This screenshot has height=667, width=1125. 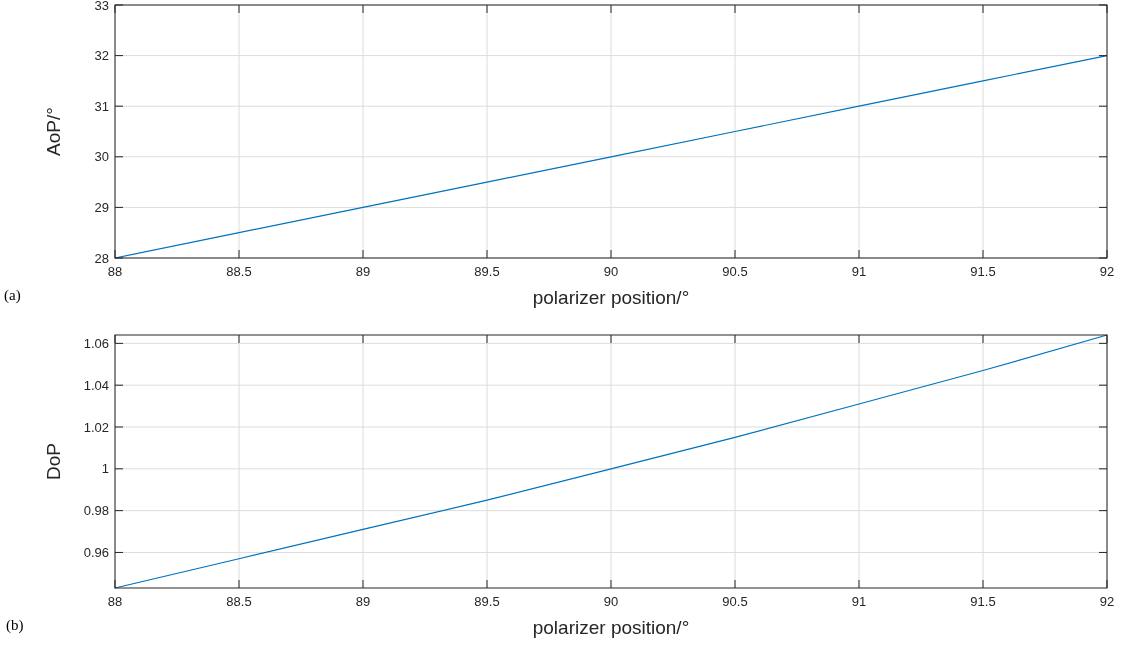 What do you see at coordinates (101, 6) in the screenshot?
I see `y-tick-label: 33` at bounding box center [101, 6].